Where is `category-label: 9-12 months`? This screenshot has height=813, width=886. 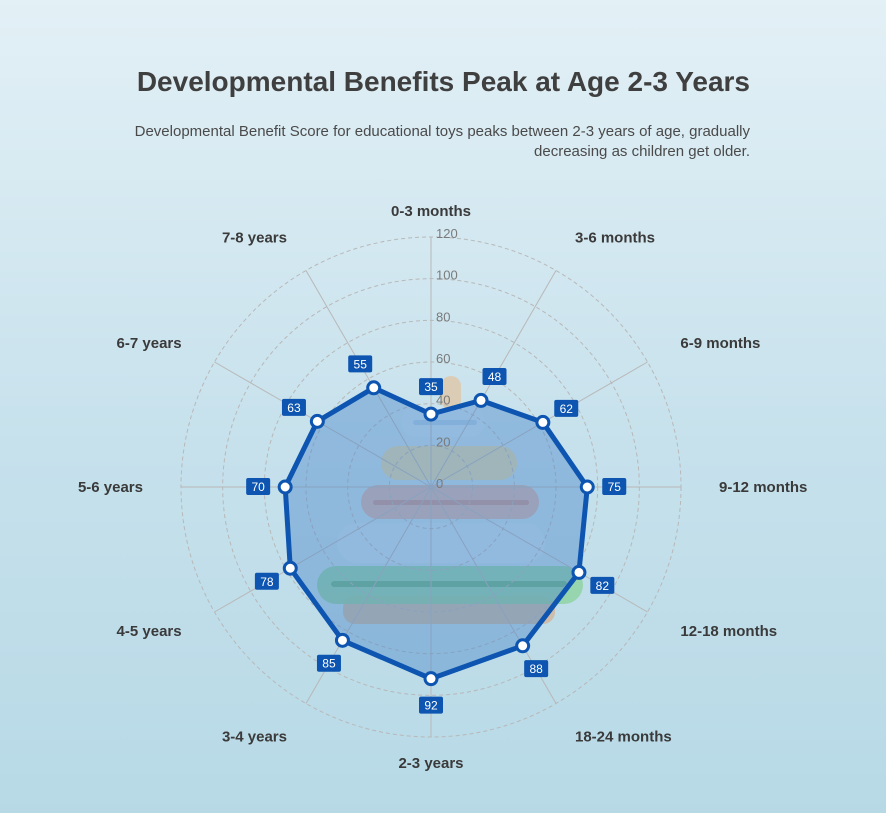
category-label: 9-12 months is located at coordinates (763, 487).